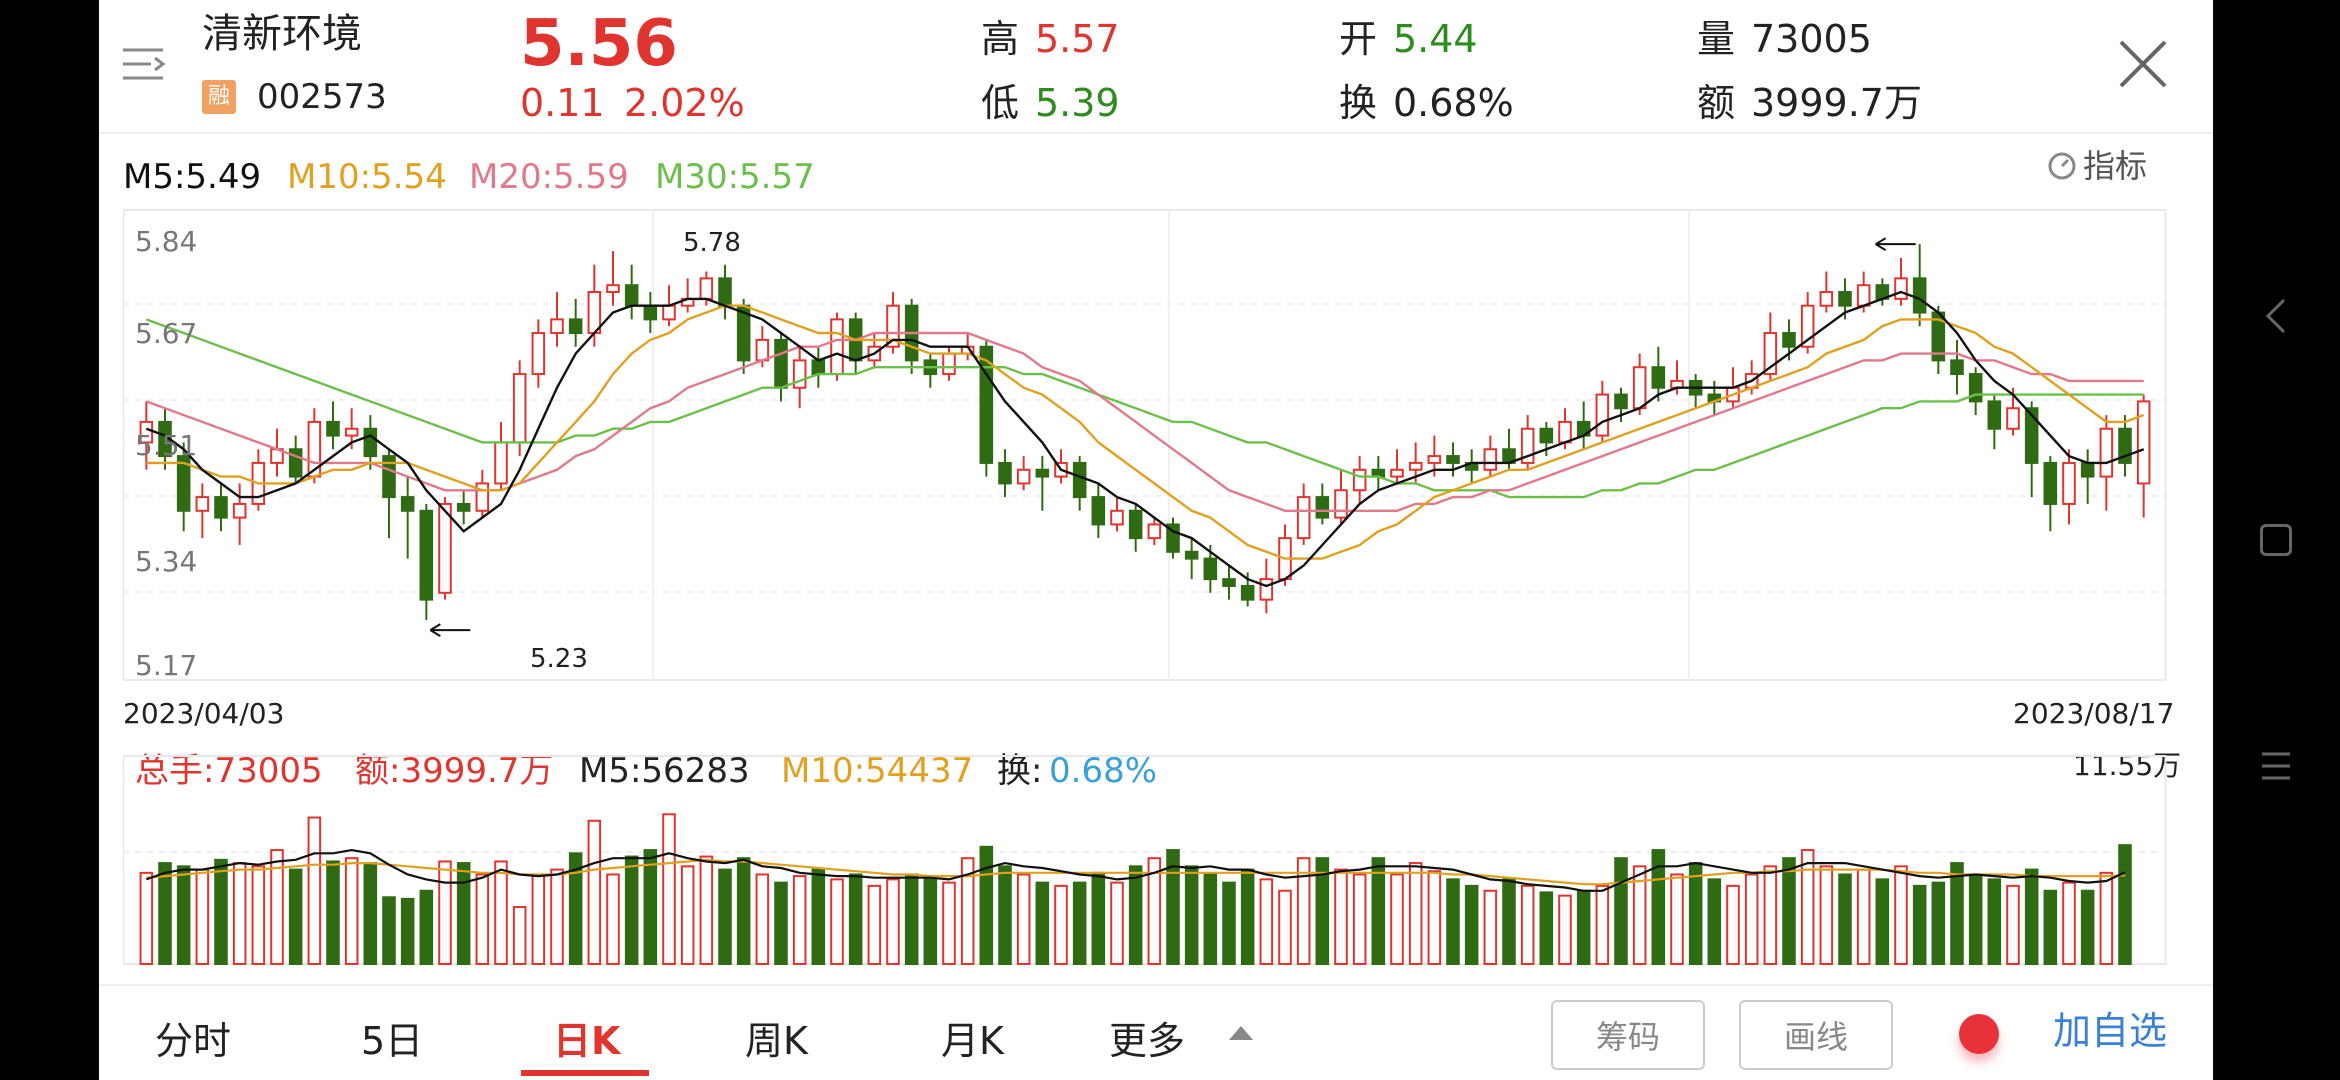 Image resolution: width=2340 pixels, height=1080 pixels. Describe the element at coordinates (2143, 64) in the screenshot. I see `close-icon` at that location.